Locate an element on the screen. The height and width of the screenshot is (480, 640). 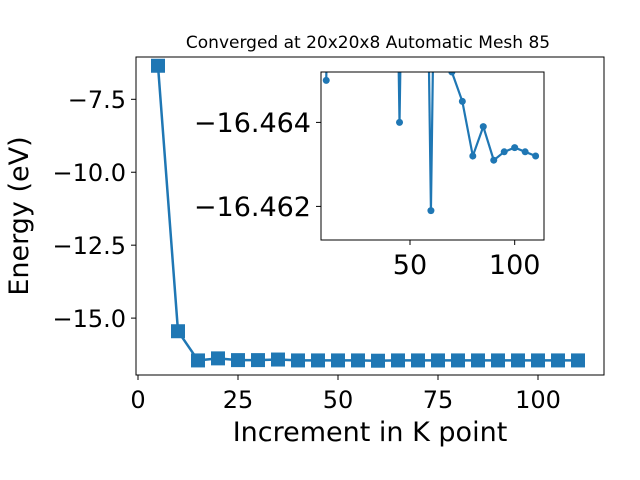
main-x-tick-label: 75 is located at coordinates (438, 400).